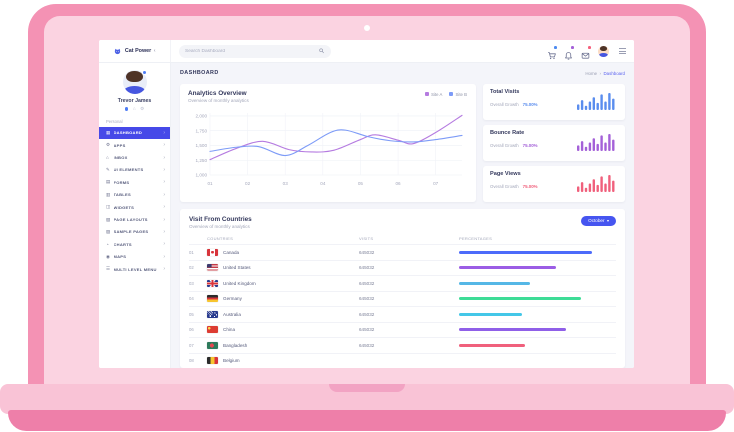 This screenshot has height=432, width=734. I want to click on analytics-line-chart: 2,000 1,750 1,500 1,250 1,000 01 02 03 04 05 06 07, so click(329, 149).